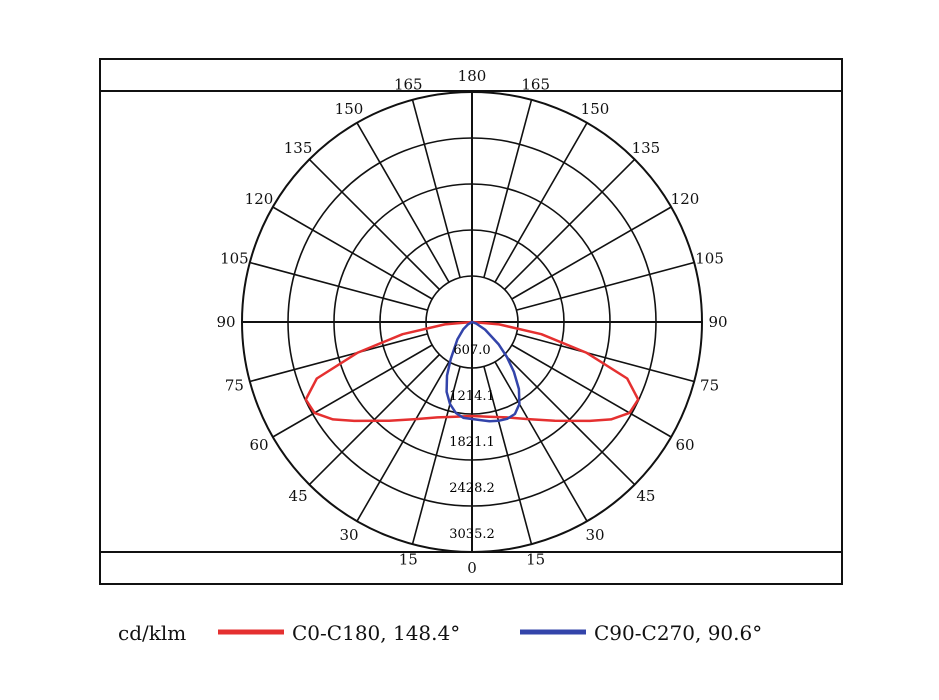  Describe the element at coordinates (472, 568) in the screenshot. I see `angle-label-right: 0` at that location.